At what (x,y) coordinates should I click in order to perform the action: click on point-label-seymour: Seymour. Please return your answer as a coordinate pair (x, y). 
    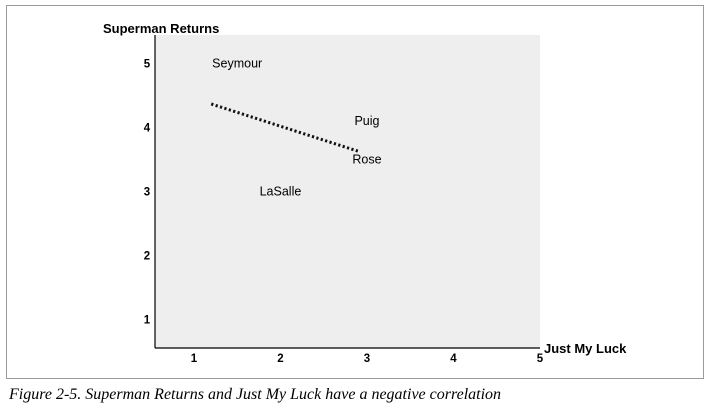
    Looking at the image, I should click on (237, 64).